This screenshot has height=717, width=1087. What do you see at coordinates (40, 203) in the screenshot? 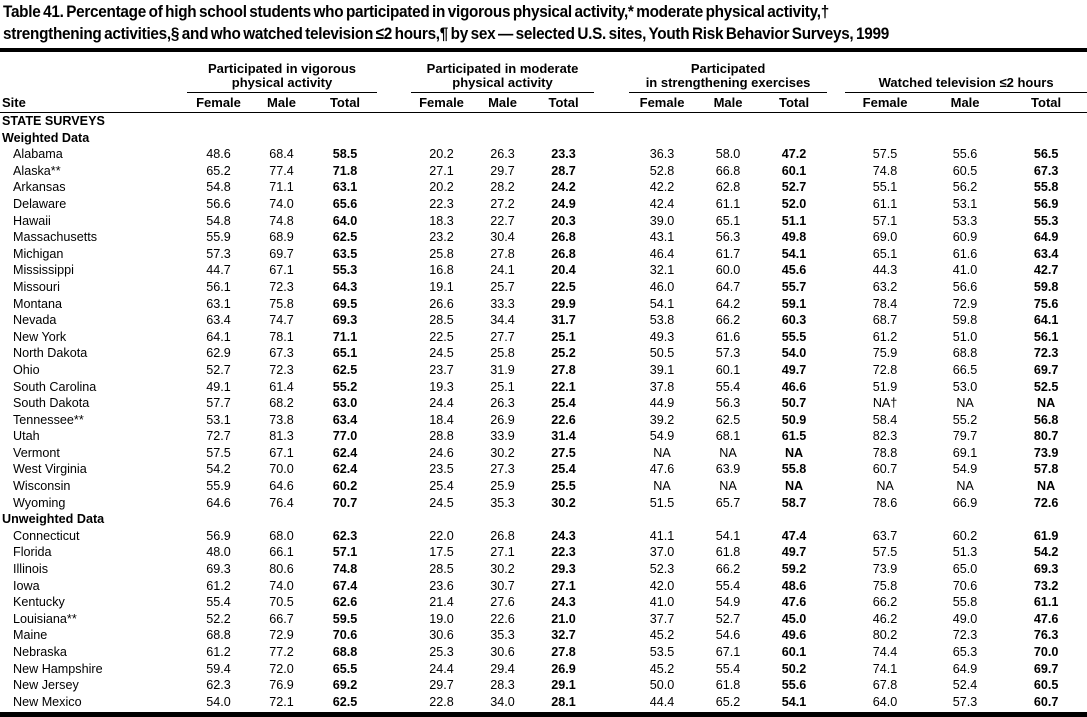
I see `site-cell: Delaware` at bounding box center [40, 203].